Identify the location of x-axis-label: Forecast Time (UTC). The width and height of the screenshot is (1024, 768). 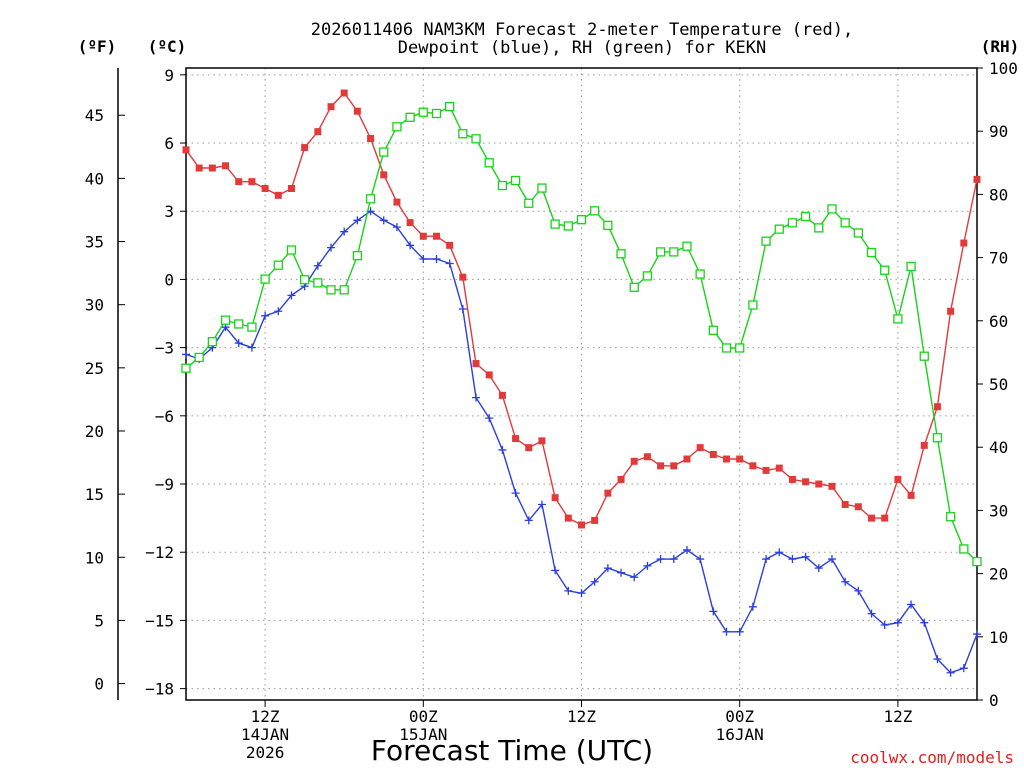
(512, 750).